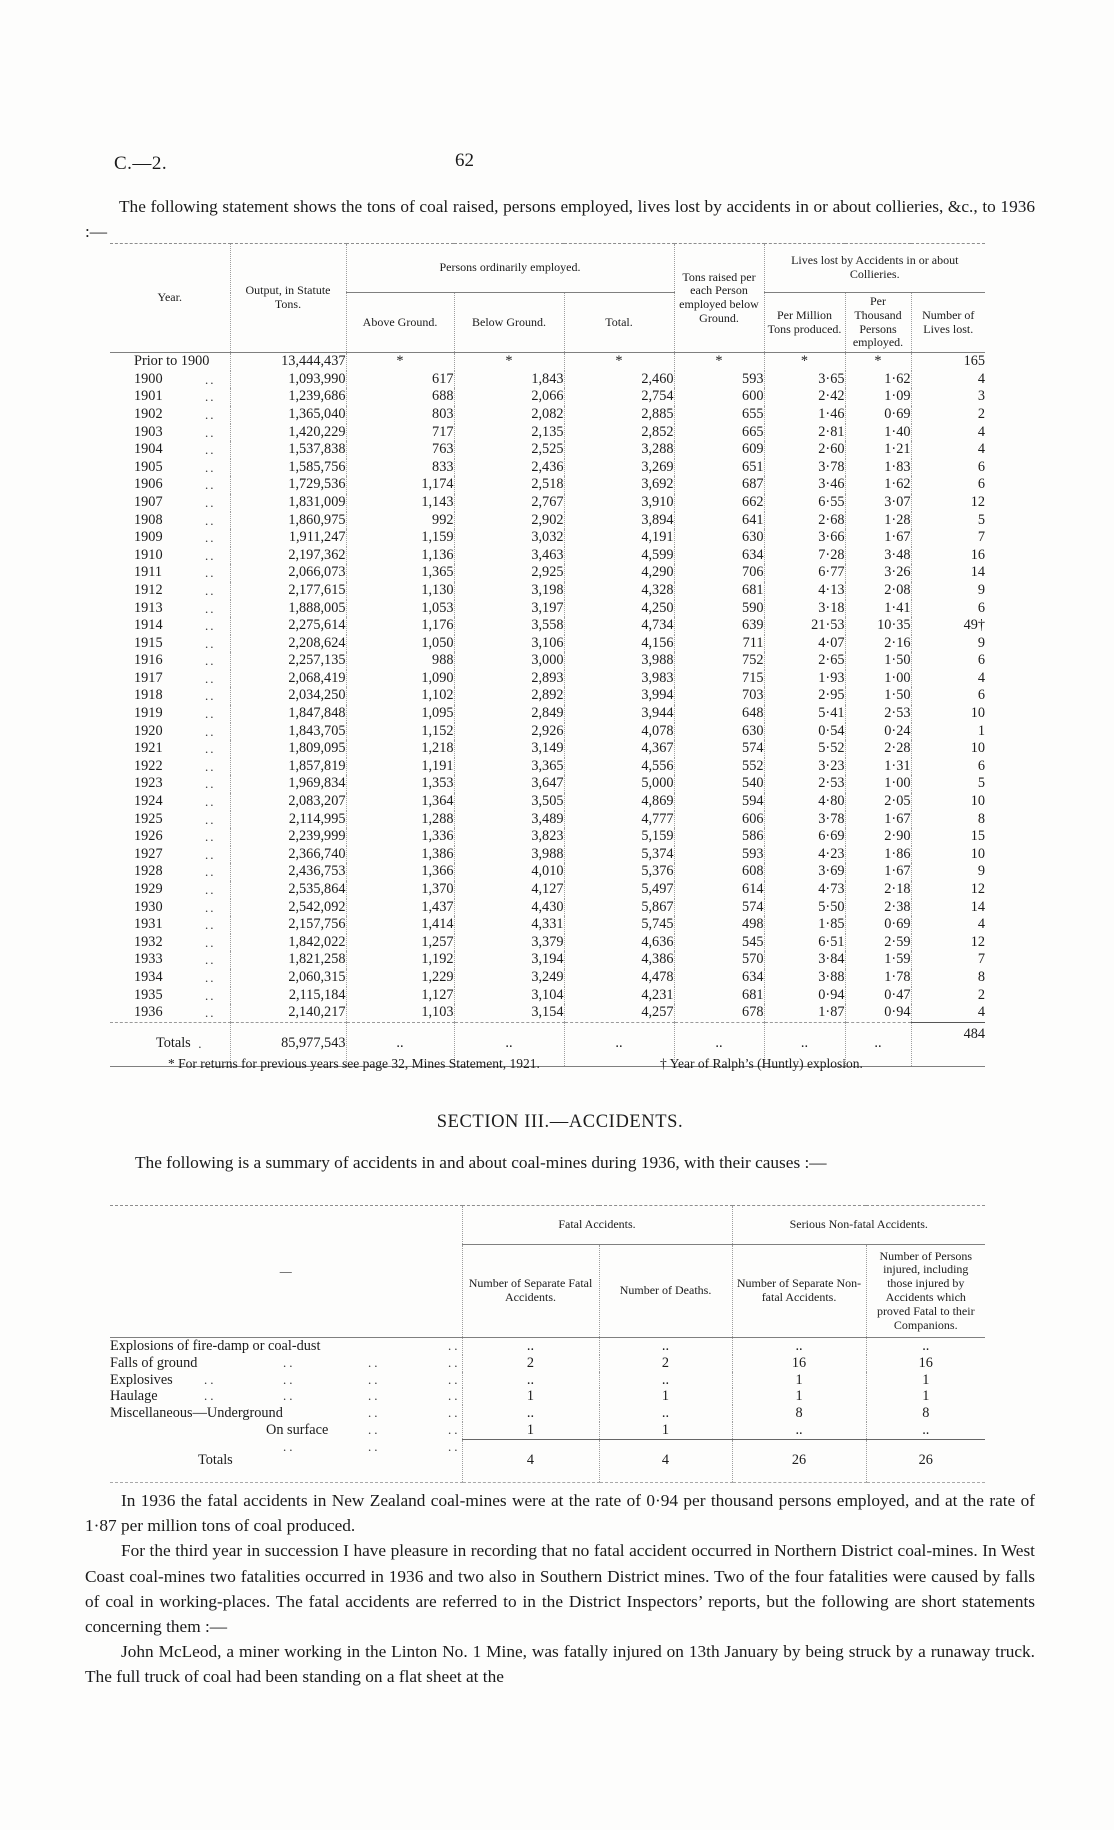 Image resolution: width=1114 pixels, height=1830 pixels. I want to click on value-cell: 5·41, so click(804, 714).